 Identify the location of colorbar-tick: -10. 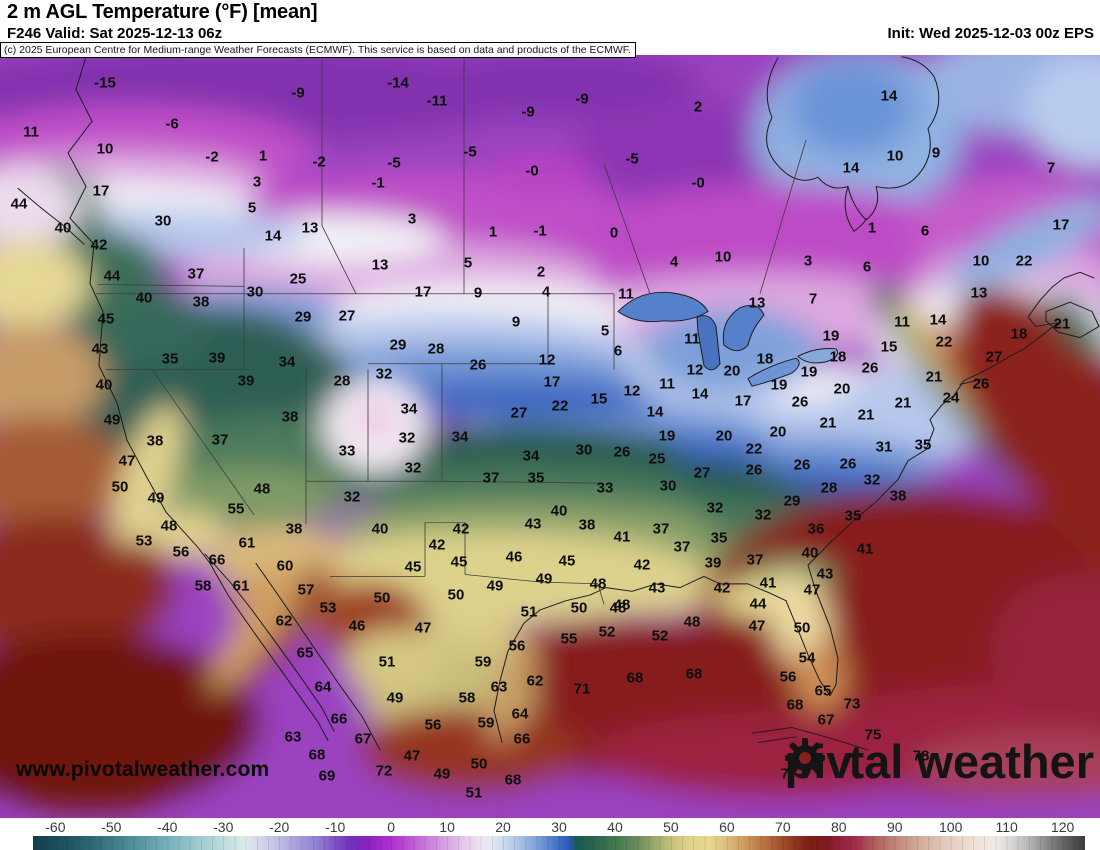
(335, 827).